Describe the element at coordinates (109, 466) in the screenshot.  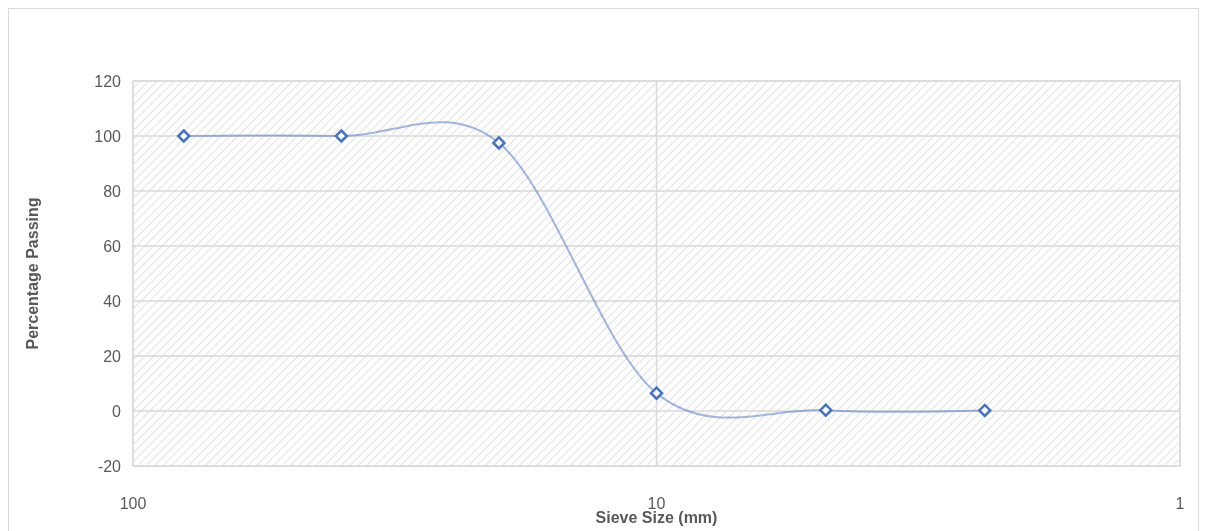
I see `y-tick-label: -20` at that location.